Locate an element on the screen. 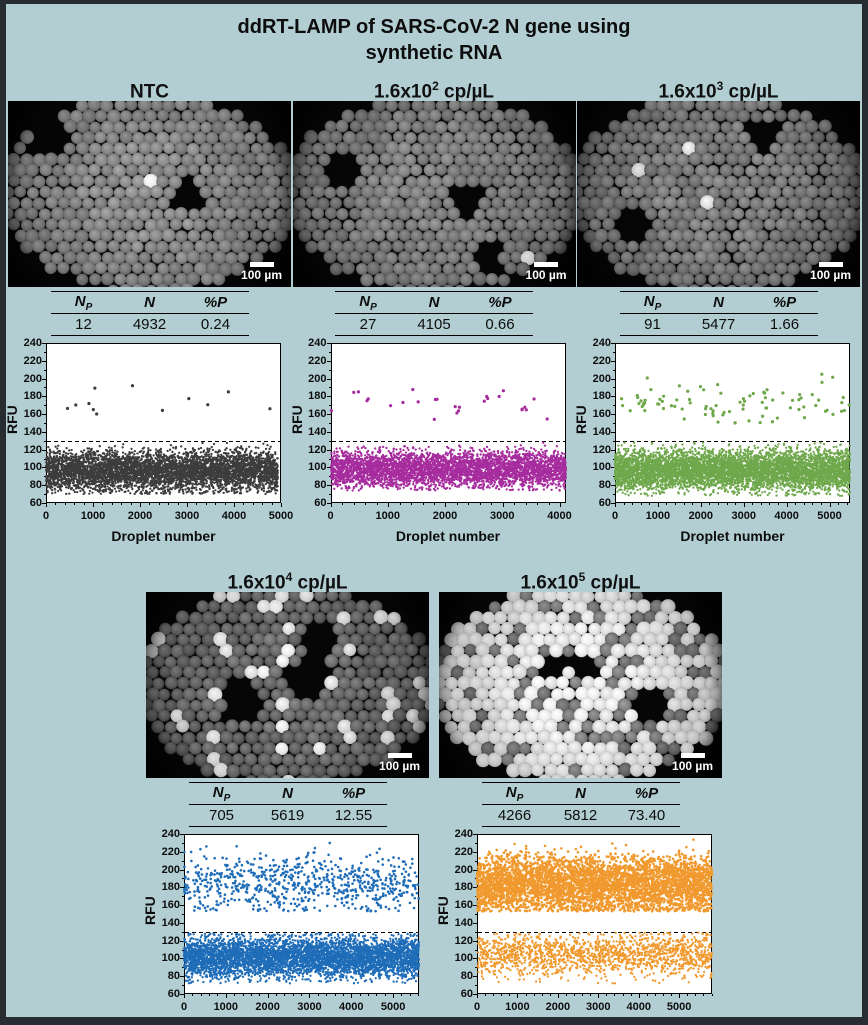  stats-table: NP N %P 27 4105 0.66 is located at coordinates (434, 313).